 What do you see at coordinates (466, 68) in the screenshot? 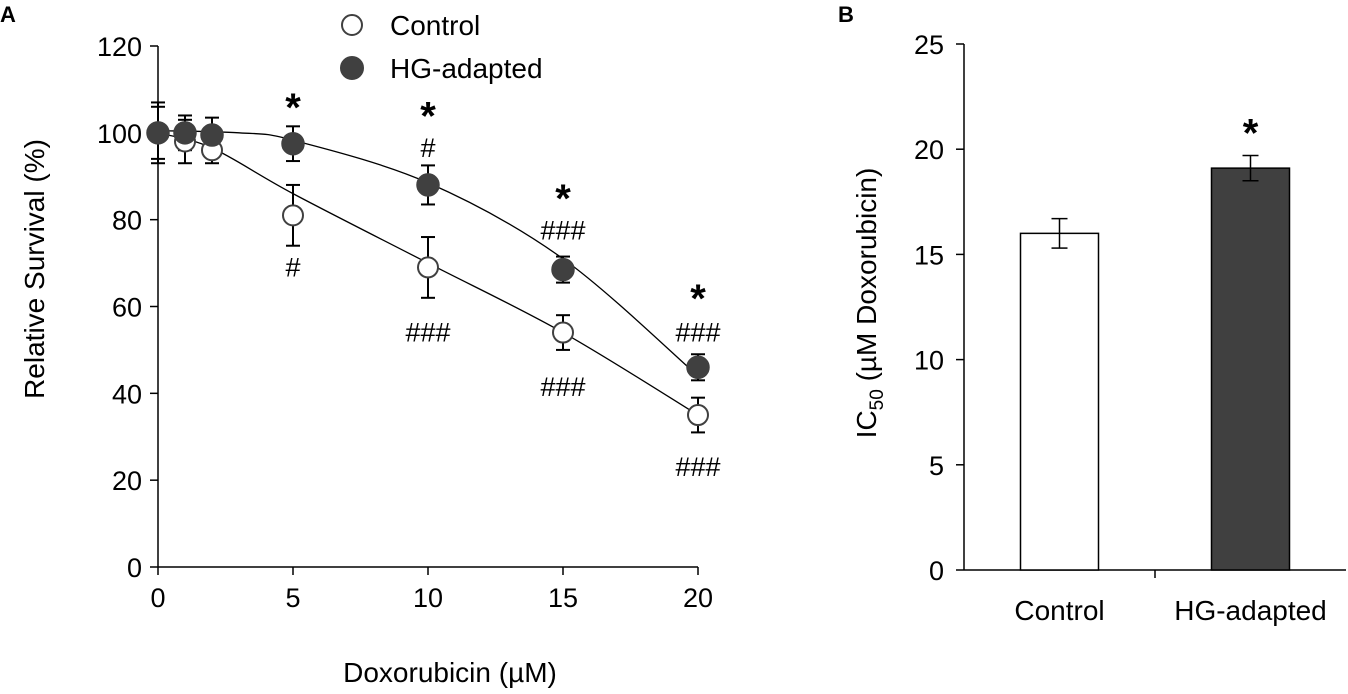
I see `legend-hg-adapted-label: HG-adapted` at bounding box center [466, 68].